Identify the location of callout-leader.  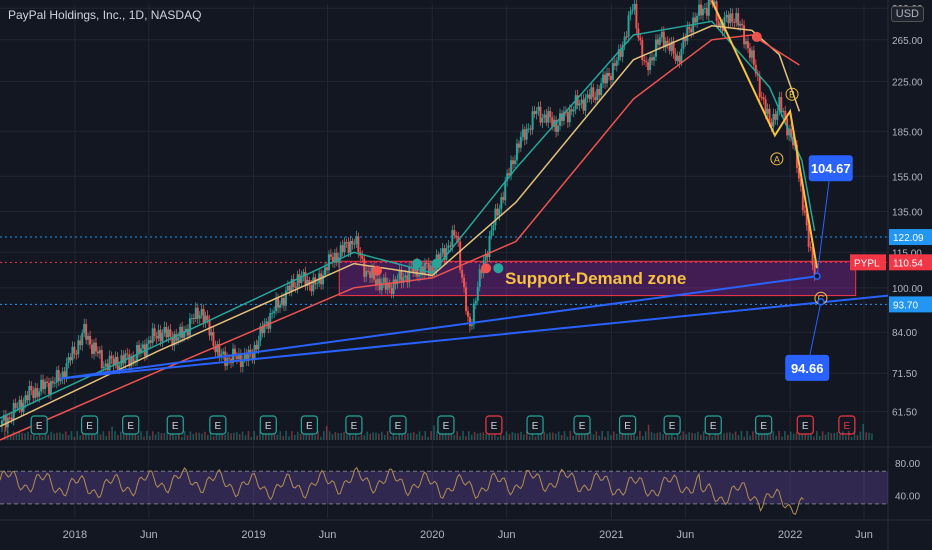
(824, 222).